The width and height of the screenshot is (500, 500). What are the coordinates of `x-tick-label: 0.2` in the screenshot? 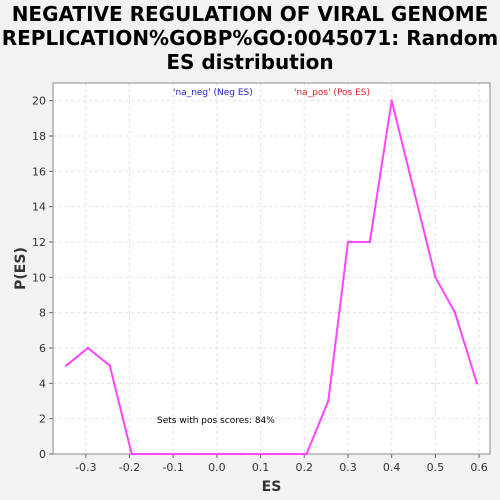 It's located at (305, 467).